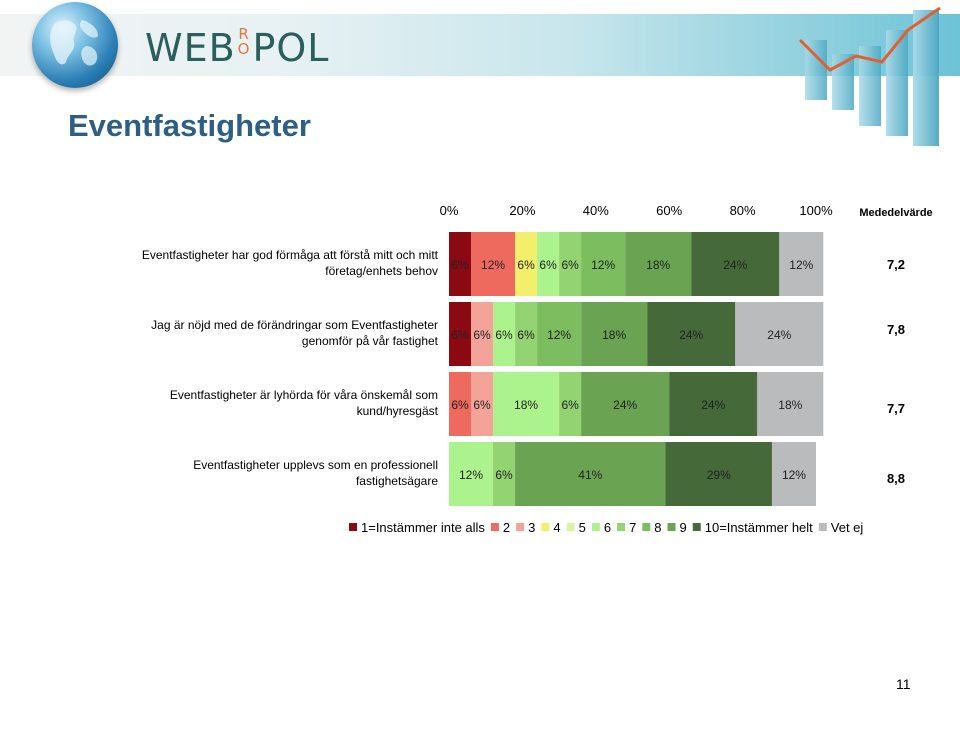 The height and width of the screenshot is (750, 960). I want to click on legend-label: 10=Instämmer helt, so click(759, 527).